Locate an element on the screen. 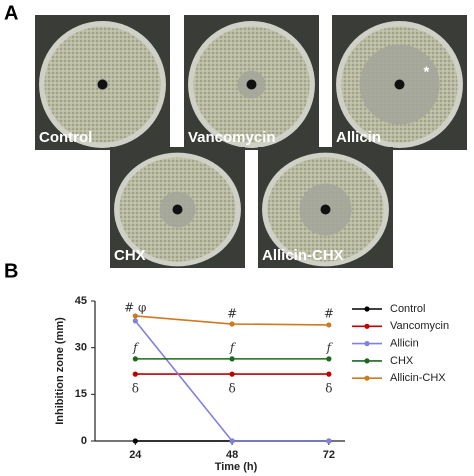  x-tick-label: 48 is located at coordinates (232, 455).